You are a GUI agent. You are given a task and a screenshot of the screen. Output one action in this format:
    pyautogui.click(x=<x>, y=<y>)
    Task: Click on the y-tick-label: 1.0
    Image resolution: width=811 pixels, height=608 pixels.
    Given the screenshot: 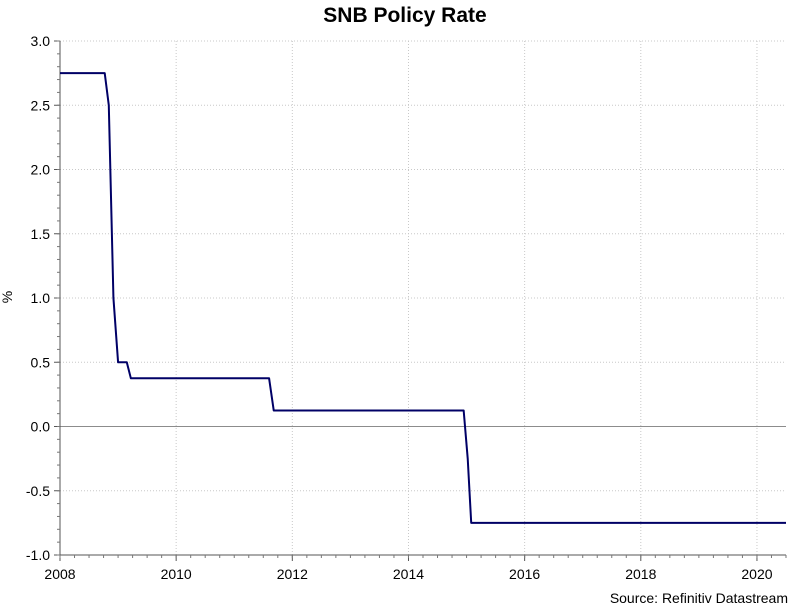 What is the action you would take?
    pyautogui.click(x=41, y=298)
    